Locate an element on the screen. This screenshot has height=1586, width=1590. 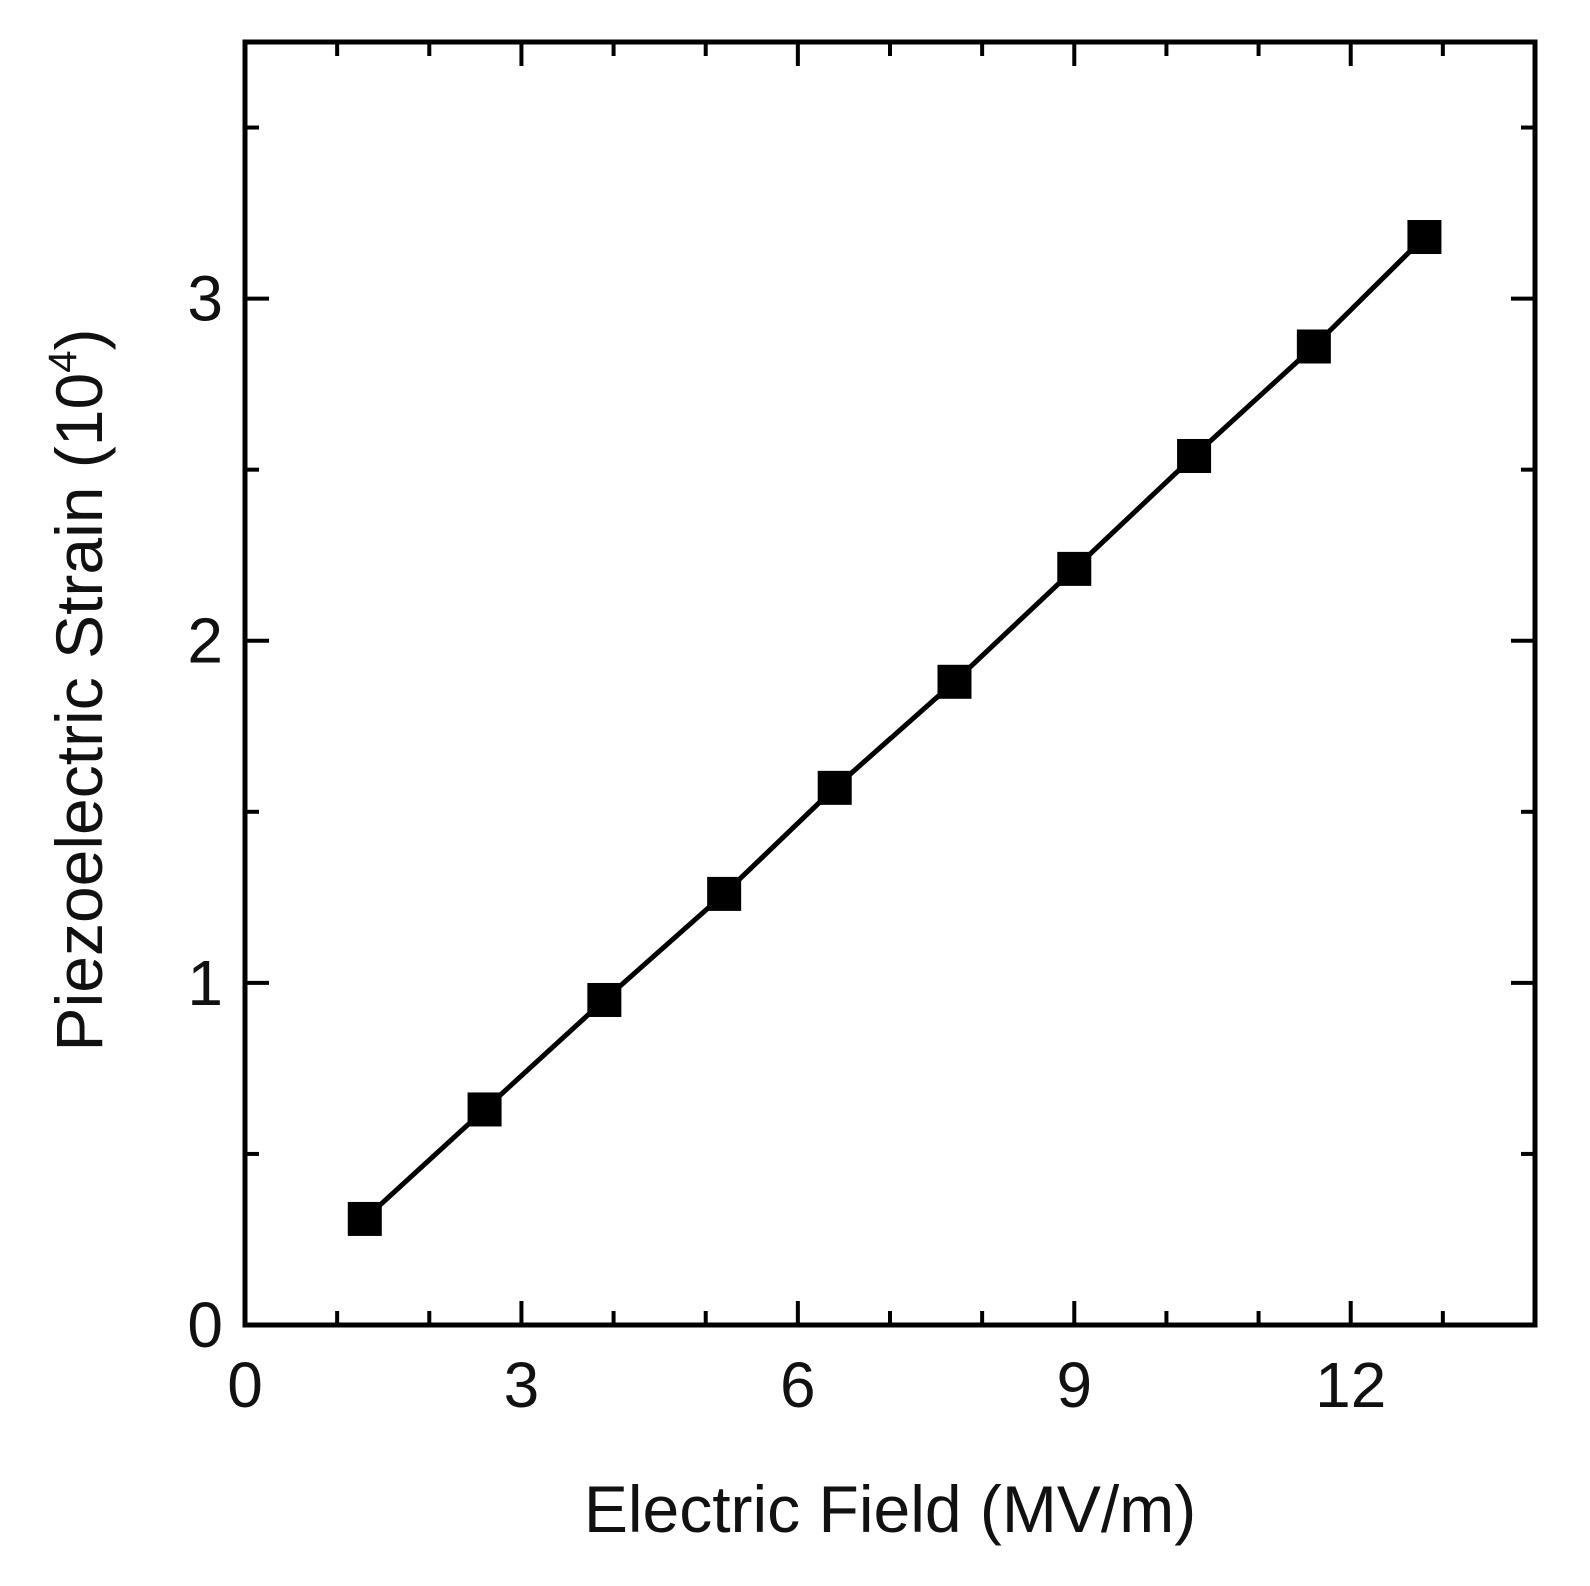
y-tick-label: 2 is located at coordinates (205, 641).